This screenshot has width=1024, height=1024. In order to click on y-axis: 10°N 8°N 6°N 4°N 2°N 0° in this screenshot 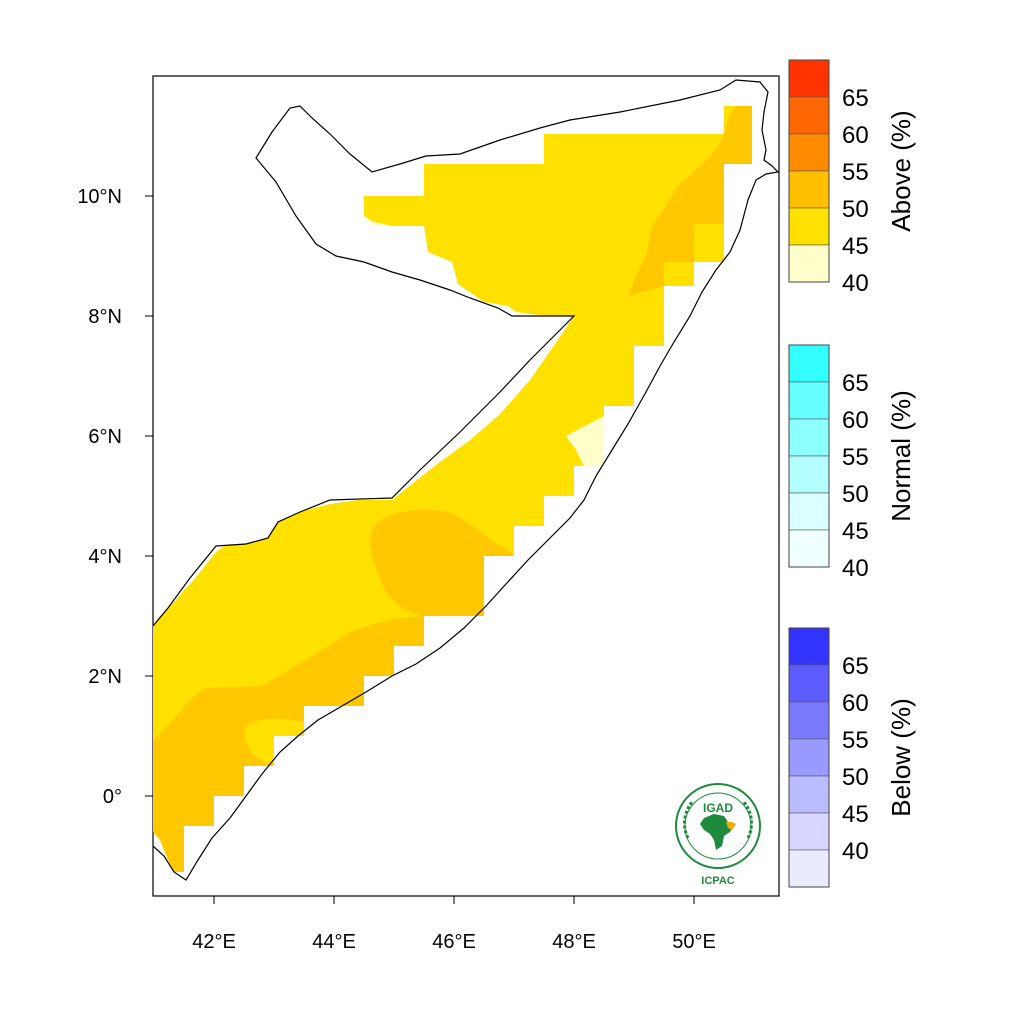, I will do `click(115, 497)`.